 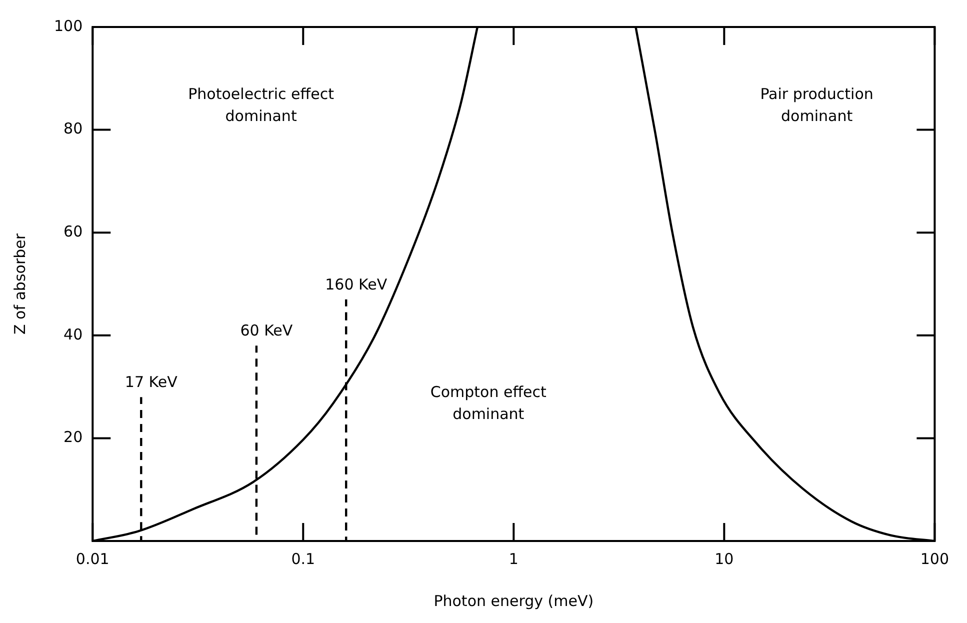 I want to click on annotation: 60 KeV, so click(x=267, y=331).